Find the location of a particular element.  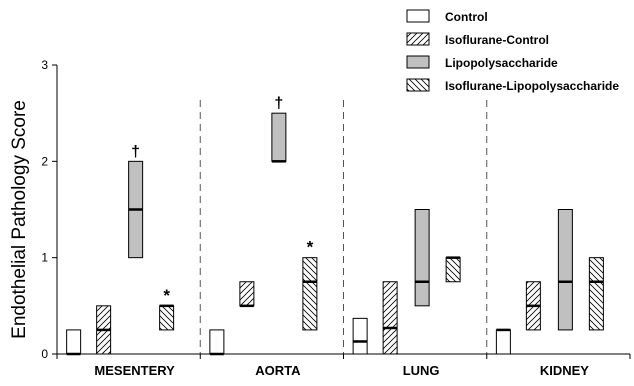

y-axis-title: Endothelial Pathology Score is located at coordinates (19, 219).